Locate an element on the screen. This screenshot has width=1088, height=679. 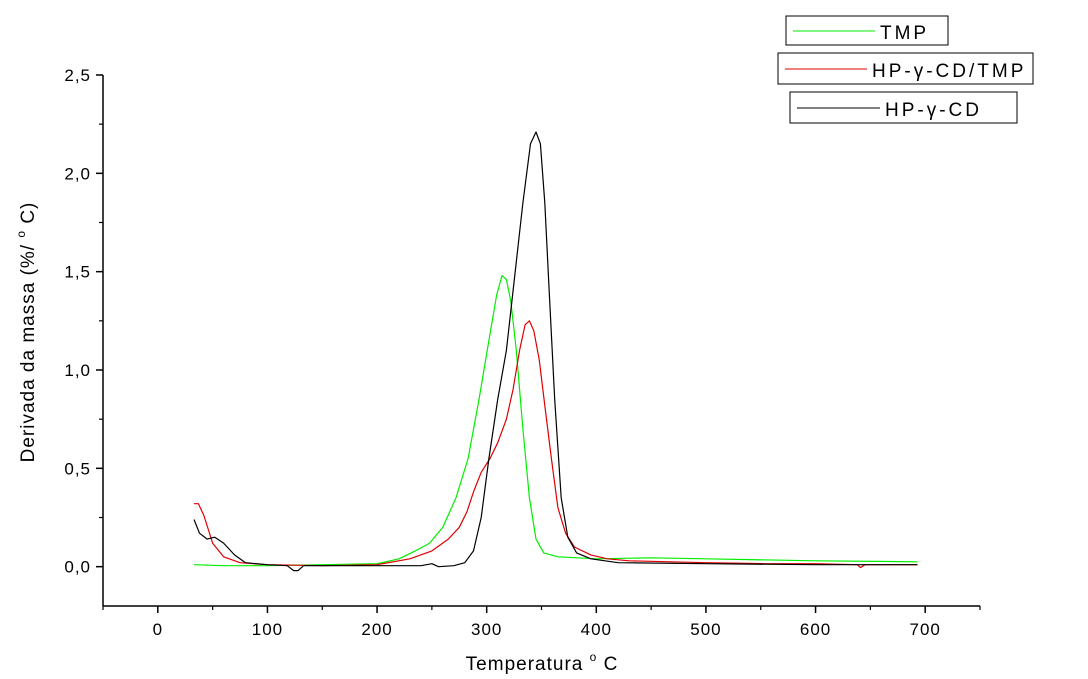
y-tick-label: 2,0 is located at coordinates (77, 173).